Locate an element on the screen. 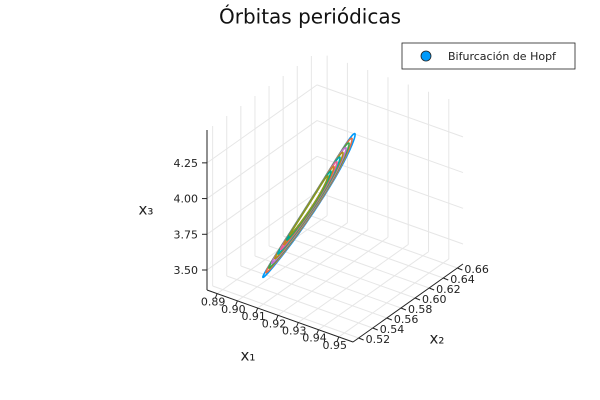 The height and width of the screenshot is (400, 600). orbit-line is located at coordinates (308, 205).